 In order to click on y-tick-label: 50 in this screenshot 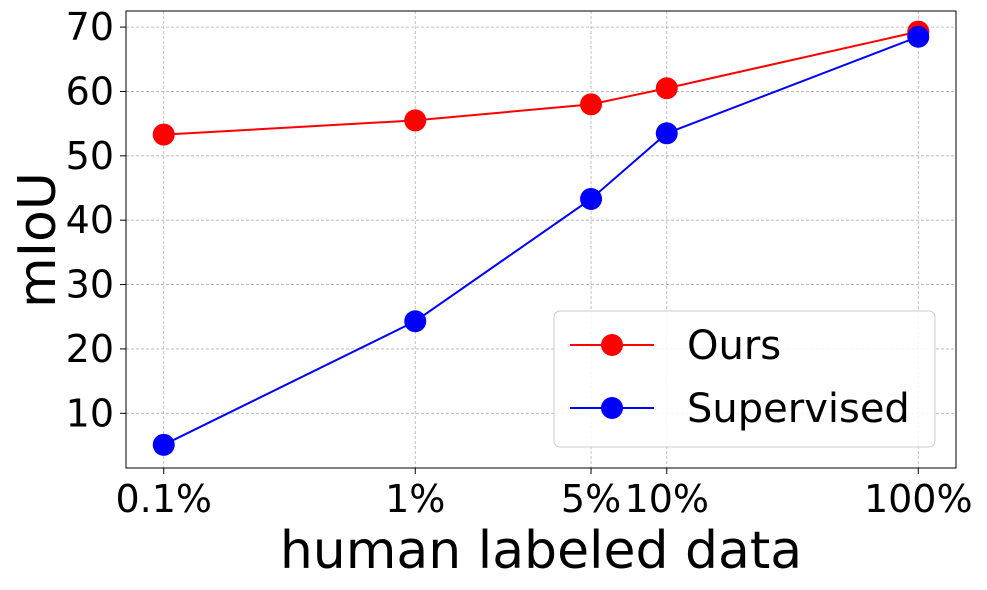, I will do `click(90, 156)`.